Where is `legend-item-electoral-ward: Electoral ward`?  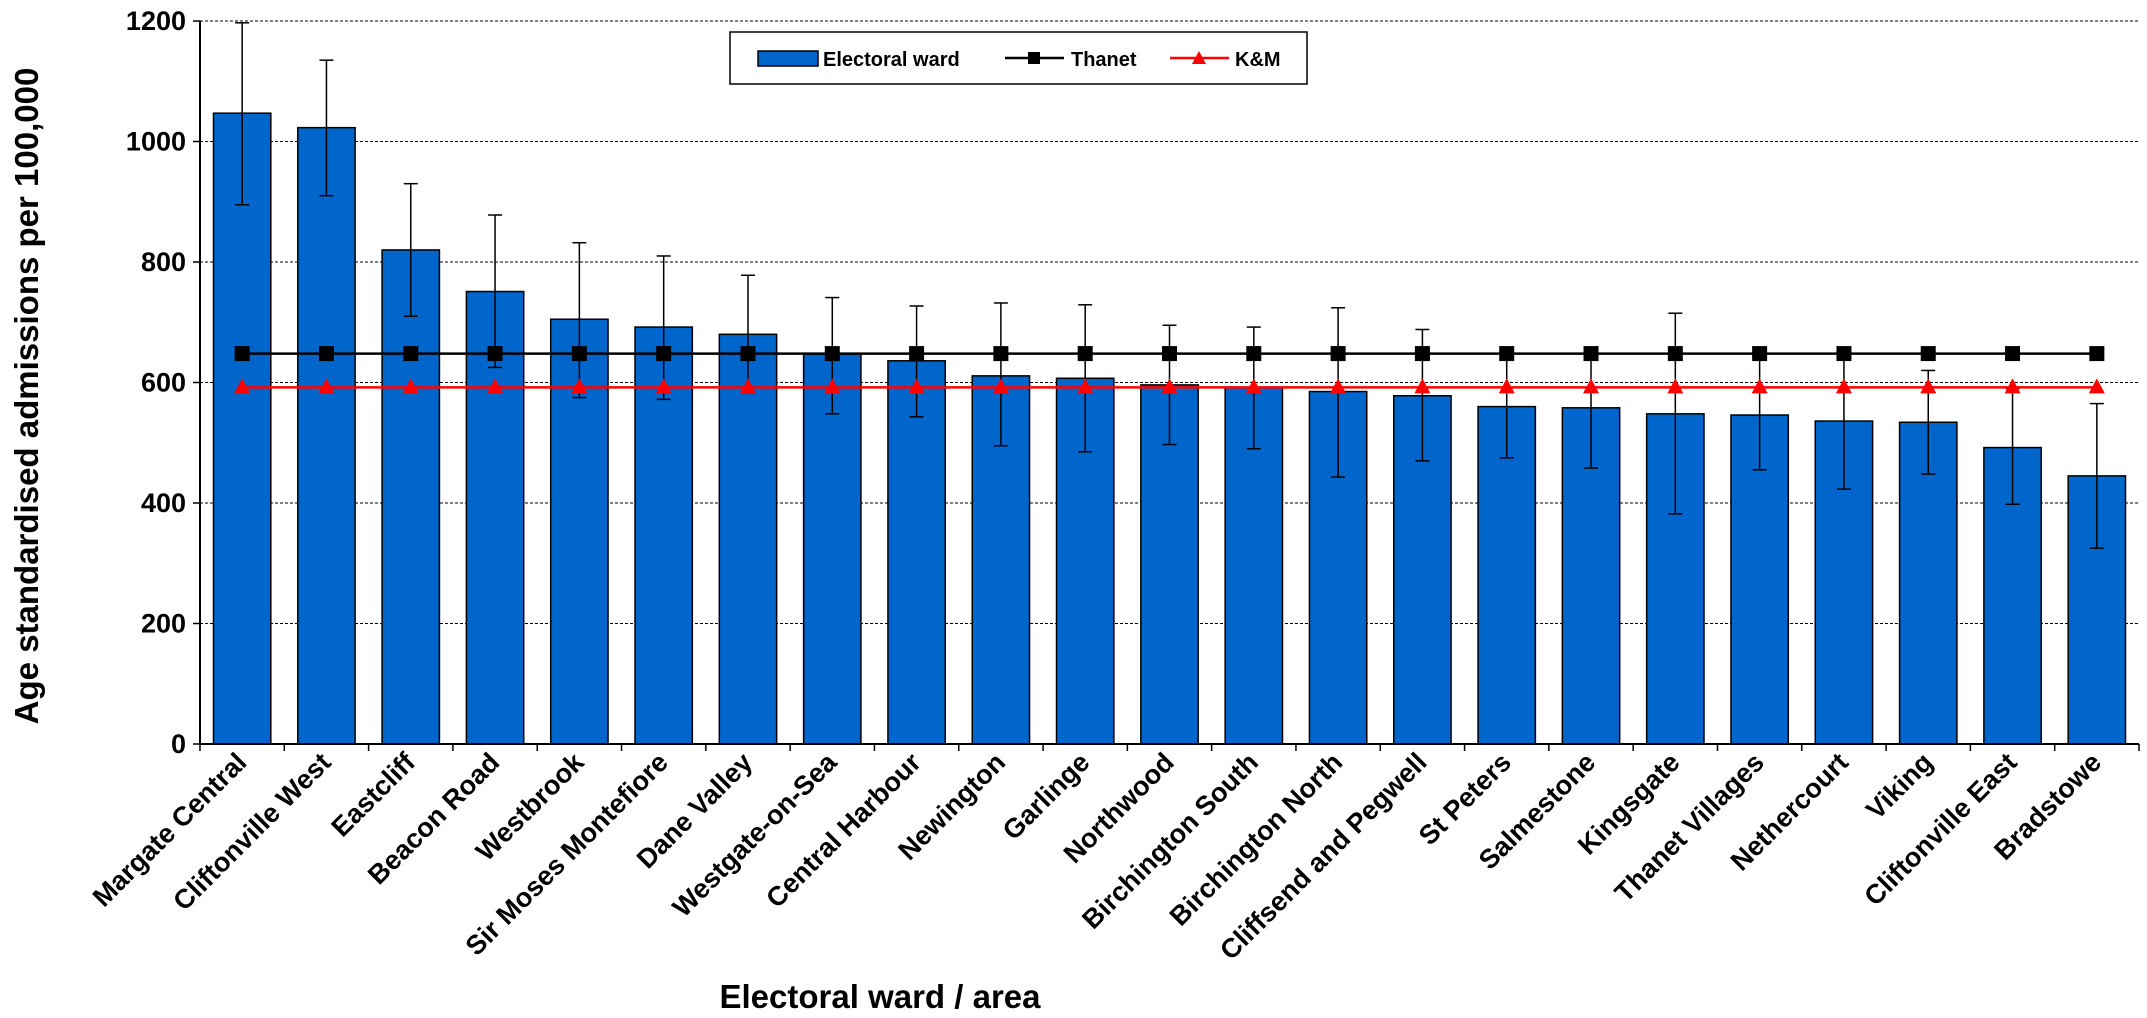 legend-item-electoral-ward: Electoral ward is located at coordinates (858, 60).